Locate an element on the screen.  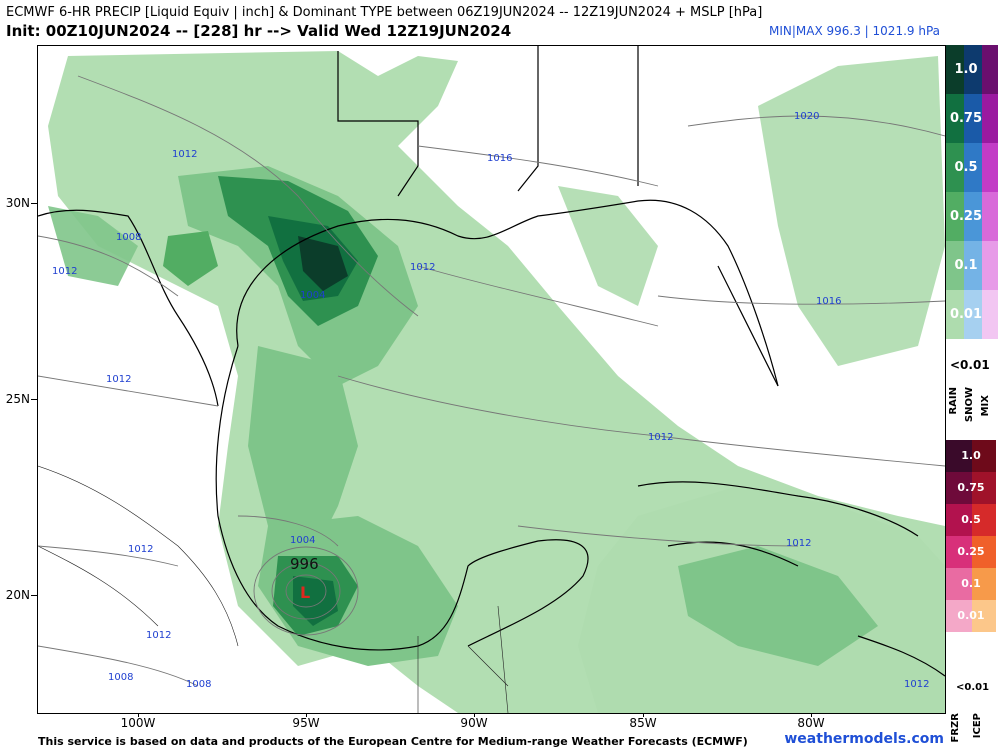
legend-row-rain-snow-mix: 0.1 is located at coordinates (972, 265).